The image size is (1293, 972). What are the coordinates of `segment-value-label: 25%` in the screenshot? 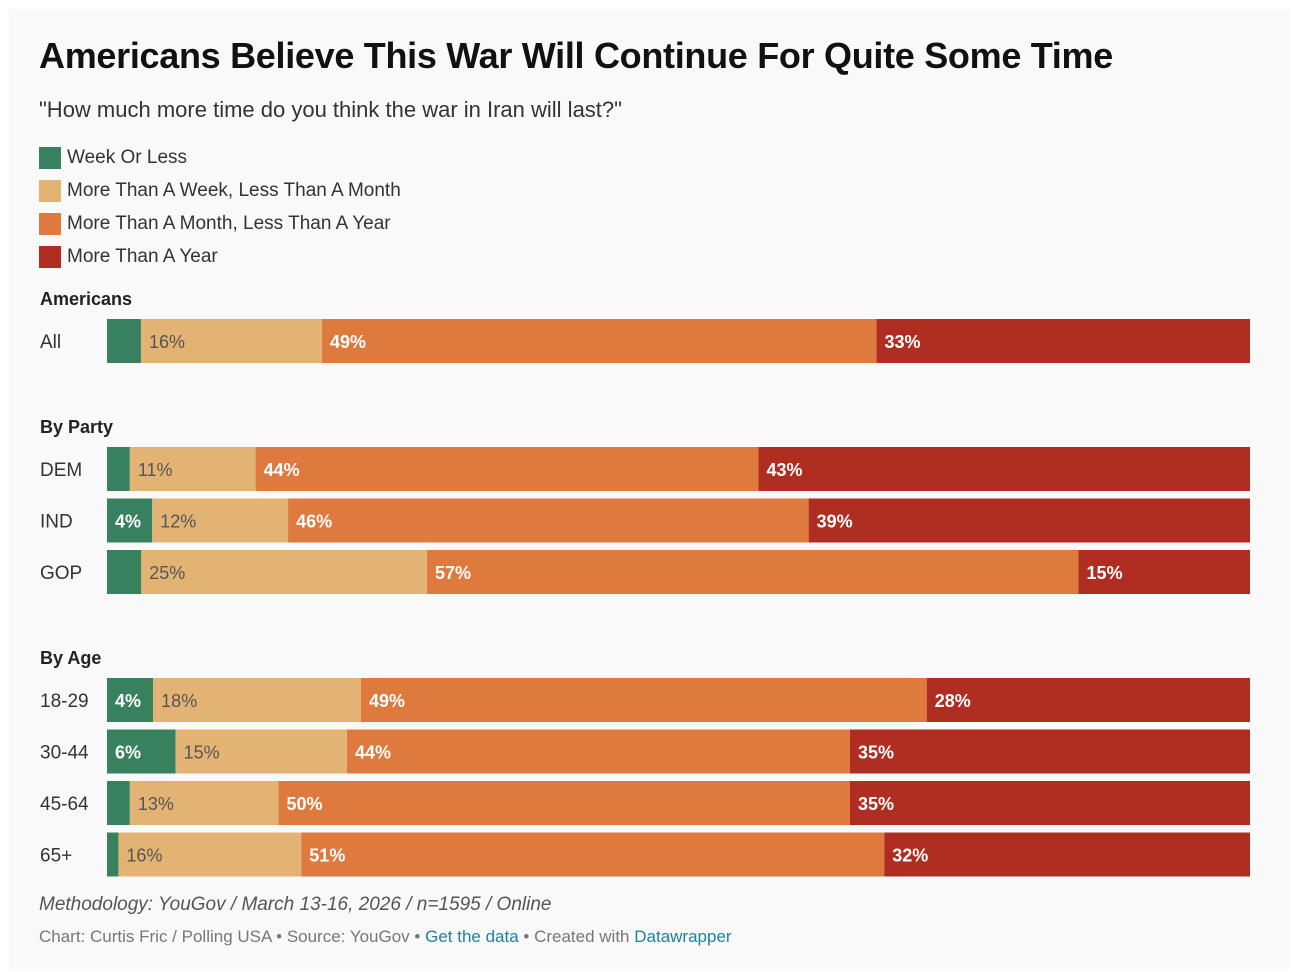 It's located at (167, 573).